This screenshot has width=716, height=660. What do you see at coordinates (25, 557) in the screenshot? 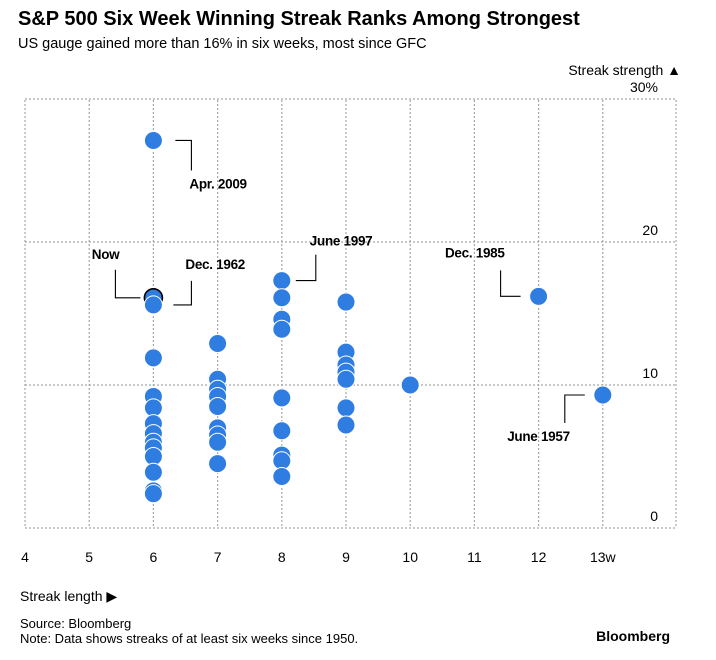
I see `x-tick-label: 4` at bounding box center [25, 557].